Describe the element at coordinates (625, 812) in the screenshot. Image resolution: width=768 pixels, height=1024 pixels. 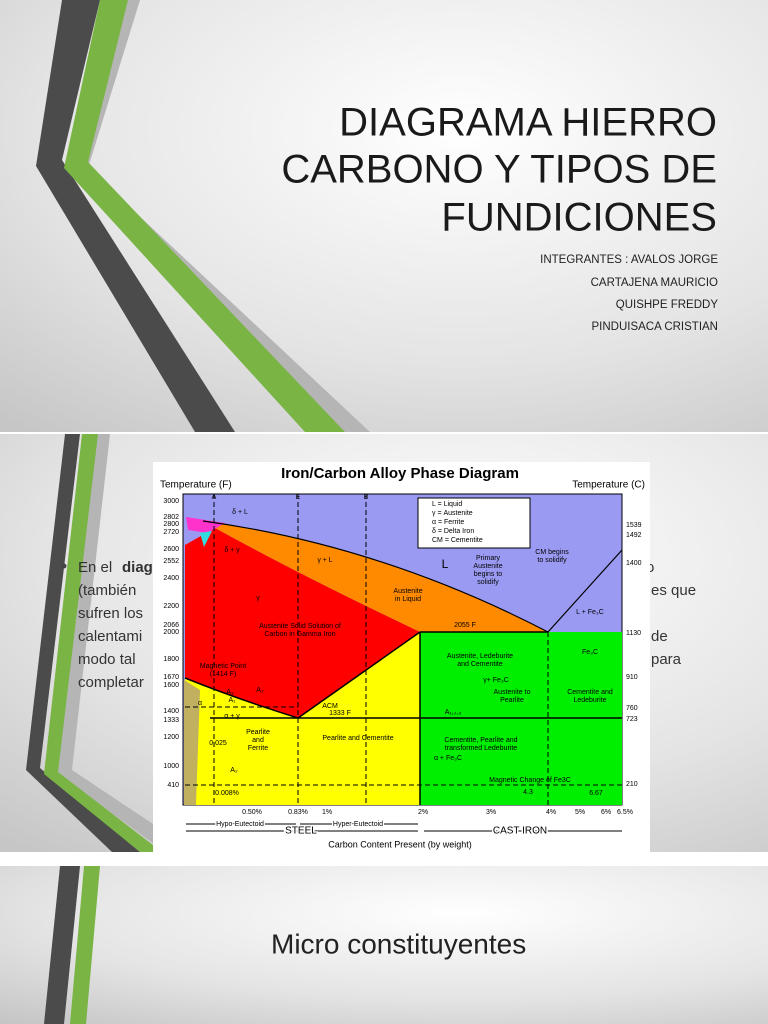
I see `x-tick-label: 6.5%` at that location.